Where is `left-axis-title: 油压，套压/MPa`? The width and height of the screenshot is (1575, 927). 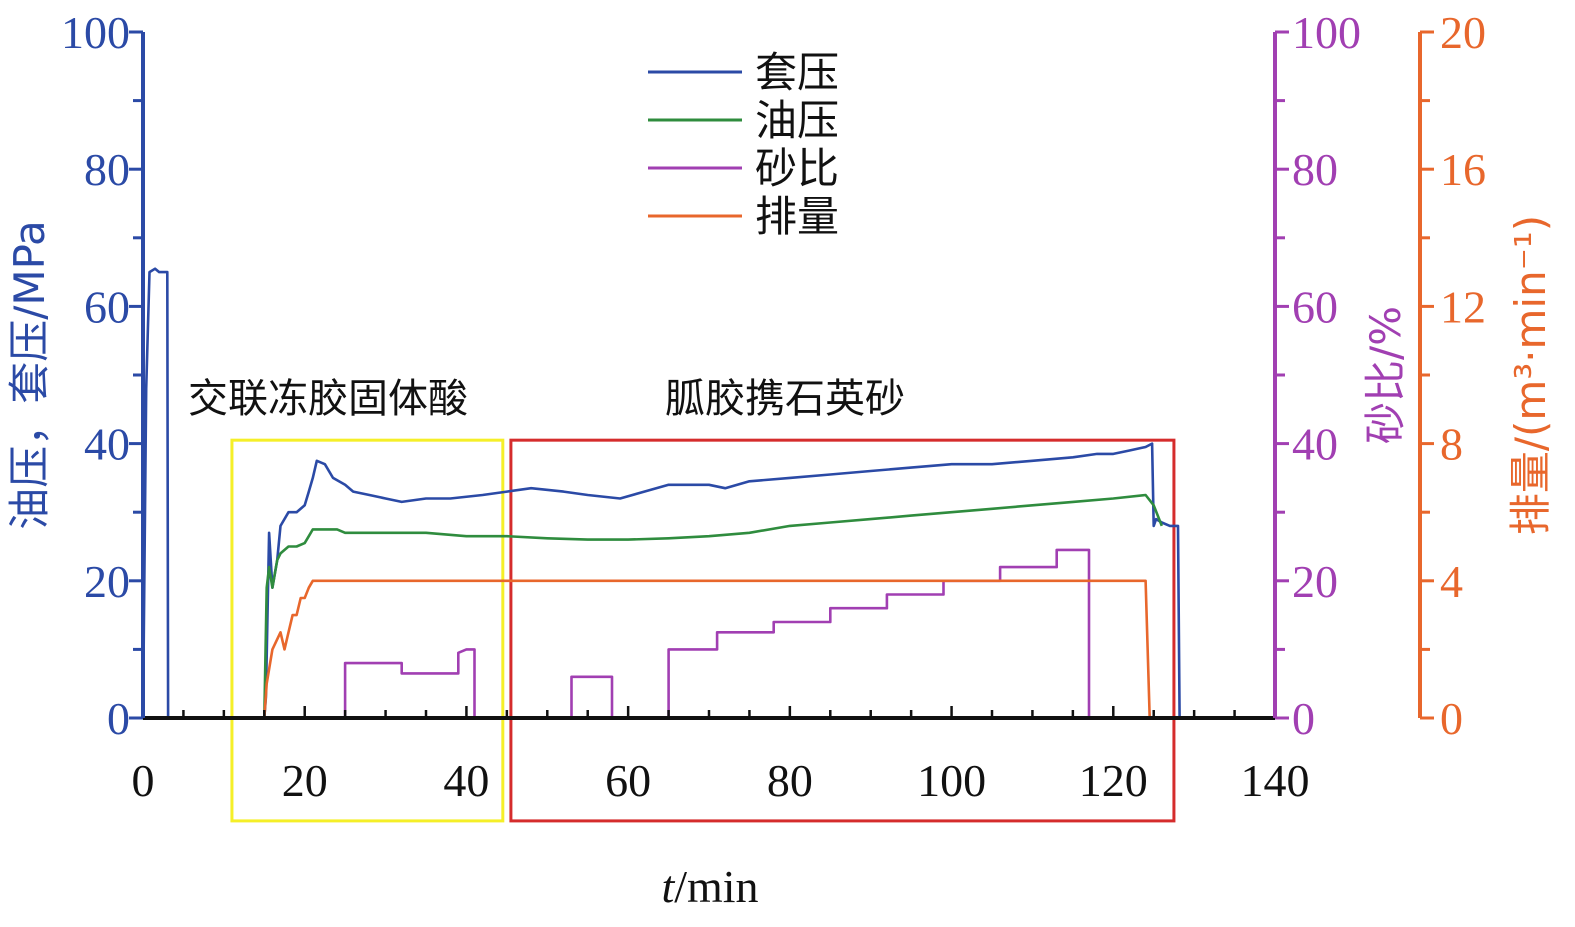
left-axis-title: 油压，套压/MPa is located at coordinates (29, 375).